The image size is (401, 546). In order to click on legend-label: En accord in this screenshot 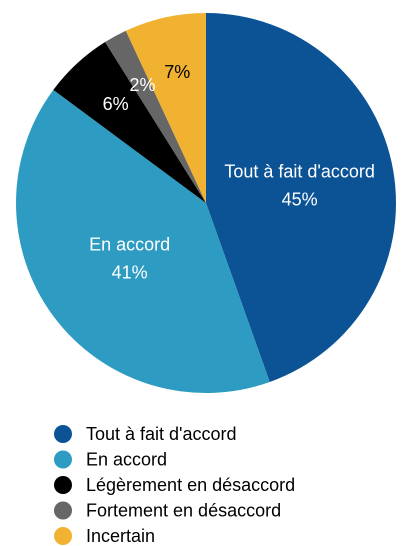, I will do `click(126, 459)`.